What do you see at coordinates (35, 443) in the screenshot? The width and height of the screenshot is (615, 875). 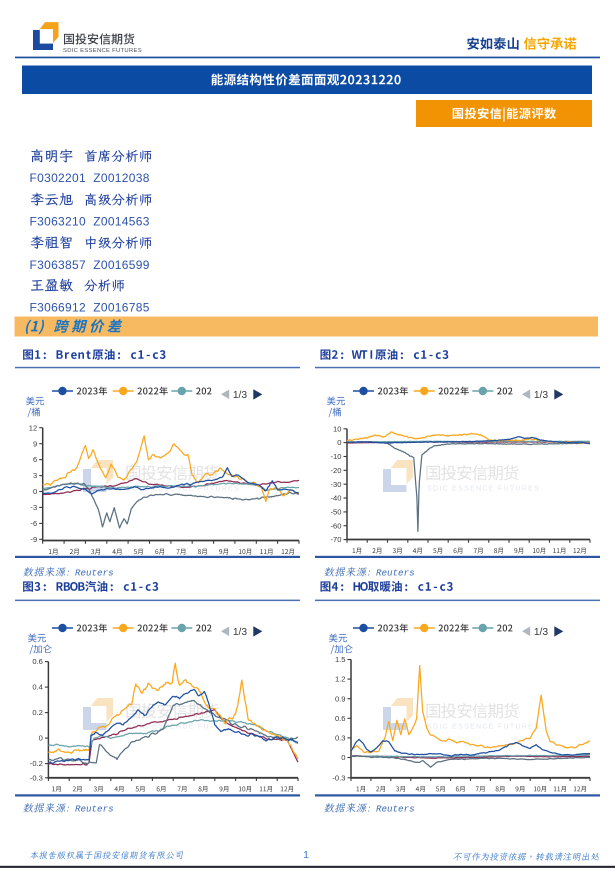 I see `svg-text: 9` at bounding box center [35, 443].